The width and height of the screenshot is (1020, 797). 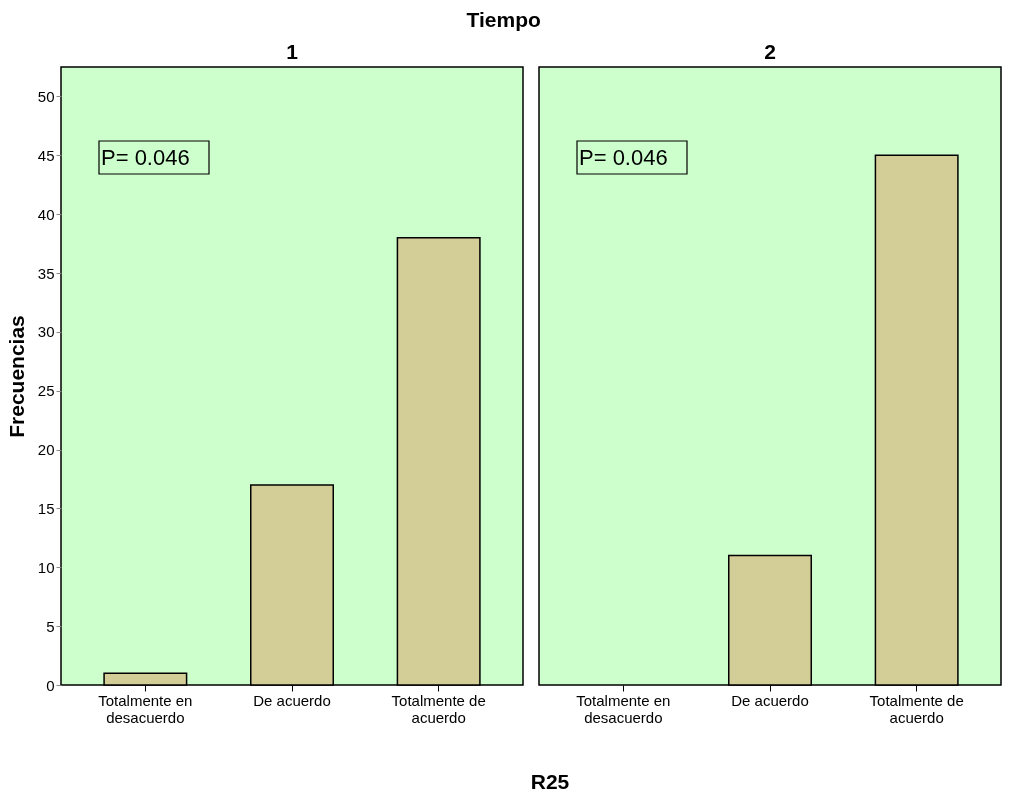 What do you see at coordinates (46, 96) in the screenshot?
I see `y-tick-label: 50` at bounding box center [46, 96].